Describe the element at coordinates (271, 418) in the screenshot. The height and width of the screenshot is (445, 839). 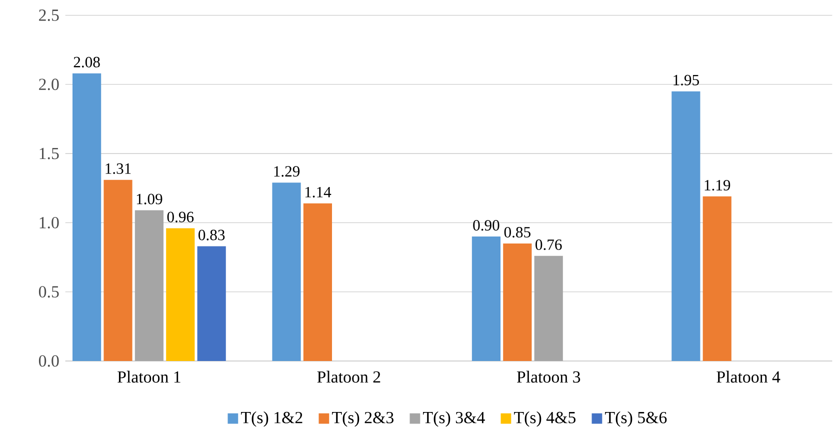
I see `legend-label: T(s) 1&2` at that location.